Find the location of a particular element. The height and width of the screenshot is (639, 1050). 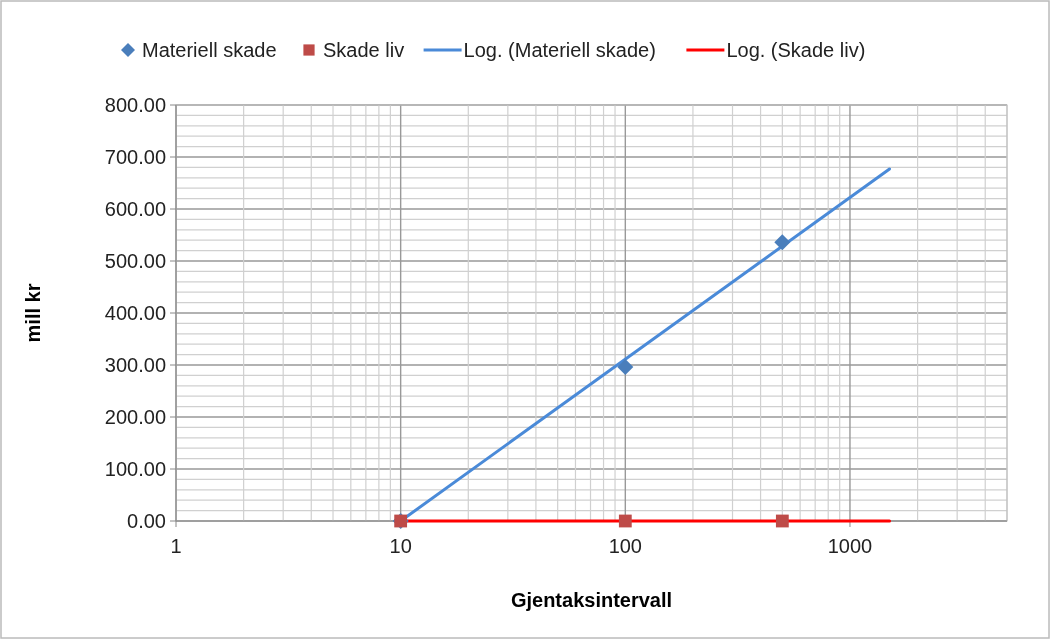

y-tick-label: 500.00 is located at coordinates (135, 261).